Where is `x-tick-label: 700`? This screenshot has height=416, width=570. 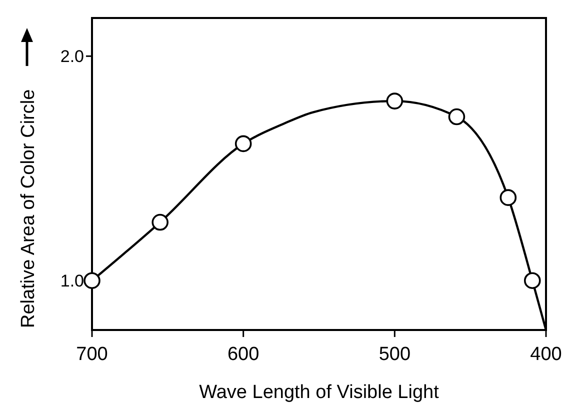 x-tick-label: 700 is located at coordinates (92, 354).